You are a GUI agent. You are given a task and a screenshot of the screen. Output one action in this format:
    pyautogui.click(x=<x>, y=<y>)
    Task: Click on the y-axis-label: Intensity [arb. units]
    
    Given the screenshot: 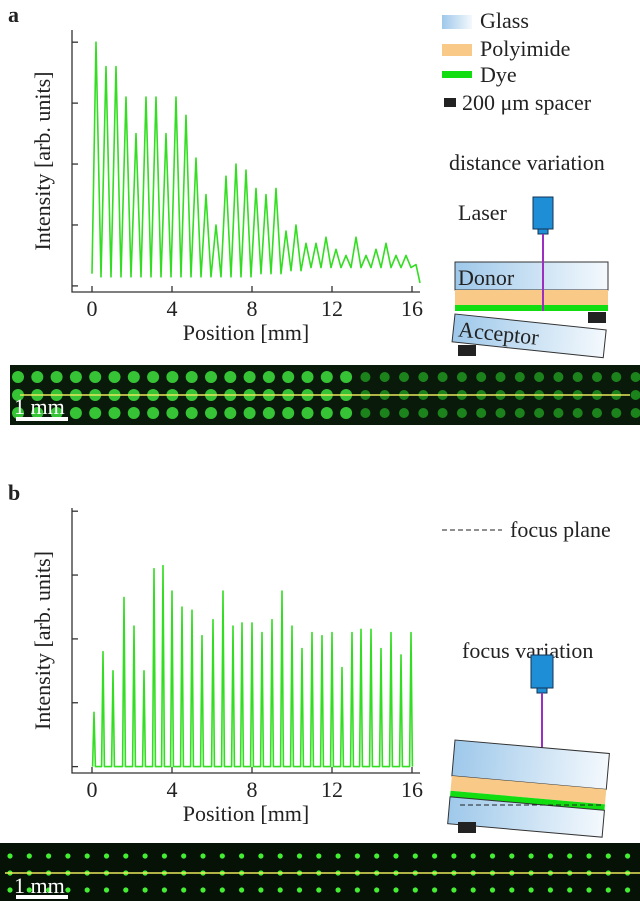 What is the action you would take?
    pyautogui.click(x=42, y=640)
    